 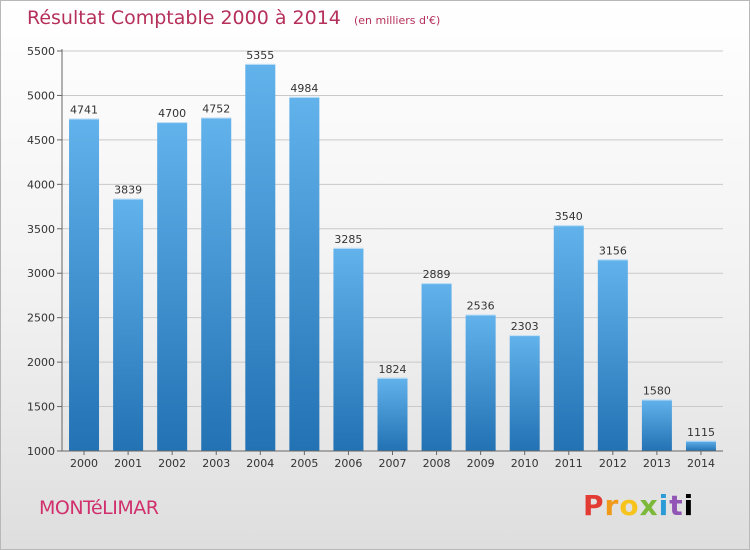 What do you see at coordinates (525, 326) in the screenshot?
I see `value-label: 2303` at bounding box center [525, 326].